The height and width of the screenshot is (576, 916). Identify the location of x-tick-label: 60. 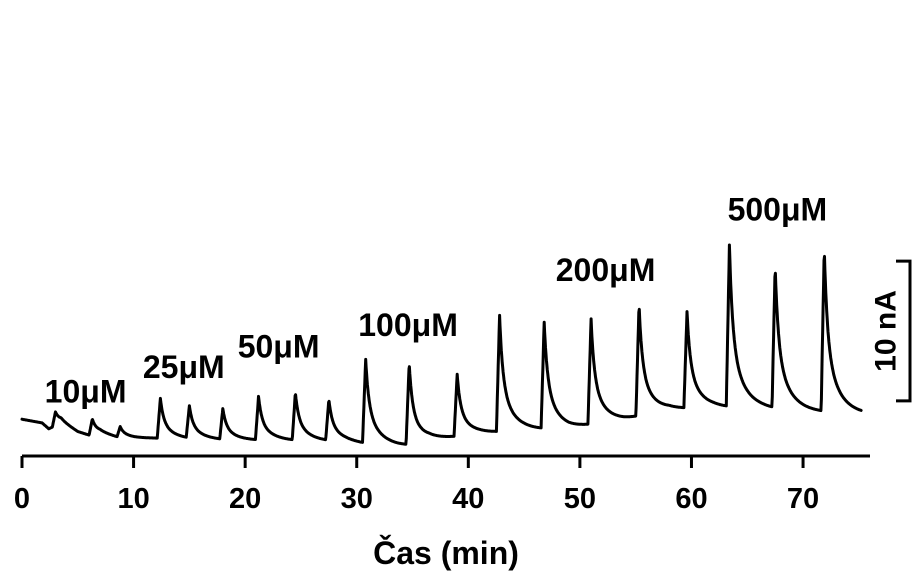
(691, 499).